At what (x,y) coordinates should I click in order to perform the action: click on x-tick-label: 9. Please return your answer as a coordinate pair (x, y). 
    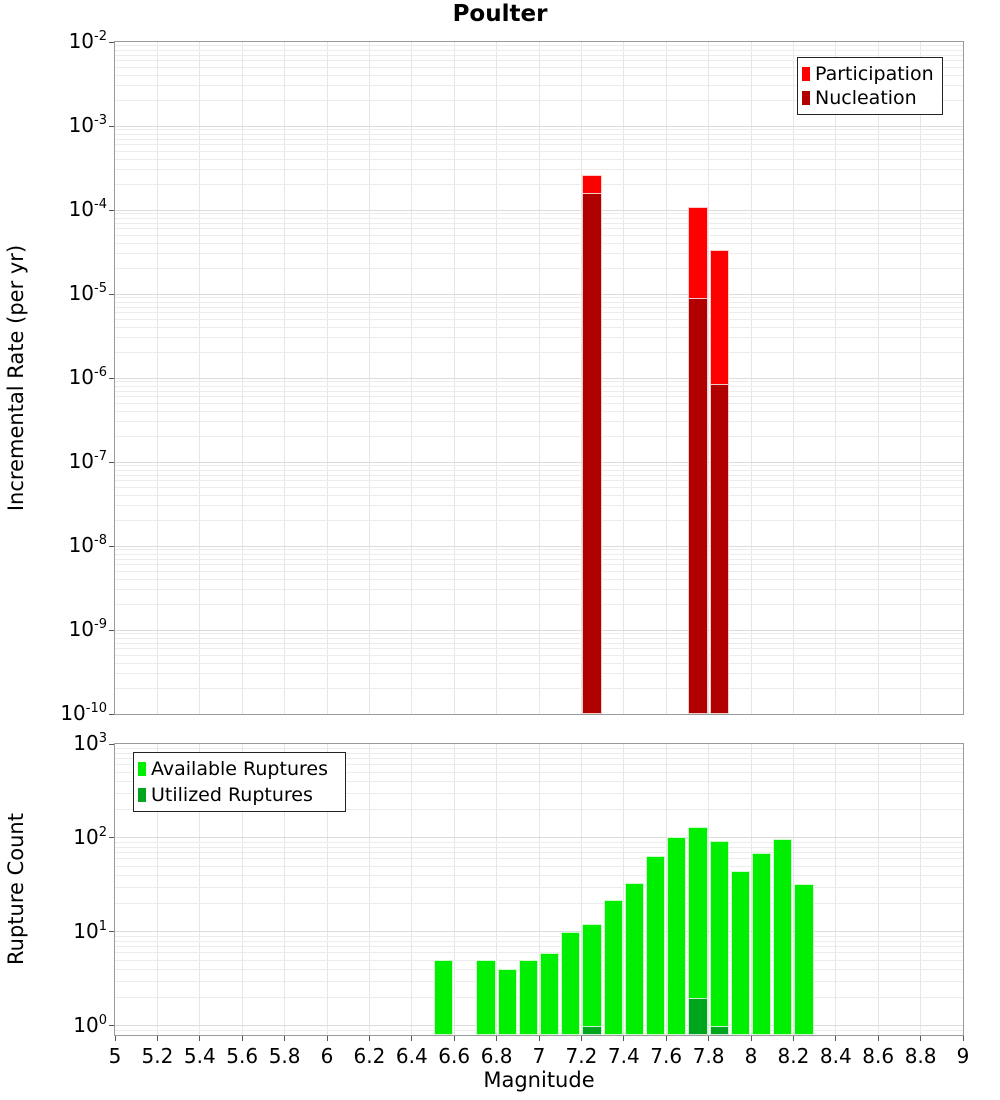
    Looking at the image, I should click on (963, 1056).